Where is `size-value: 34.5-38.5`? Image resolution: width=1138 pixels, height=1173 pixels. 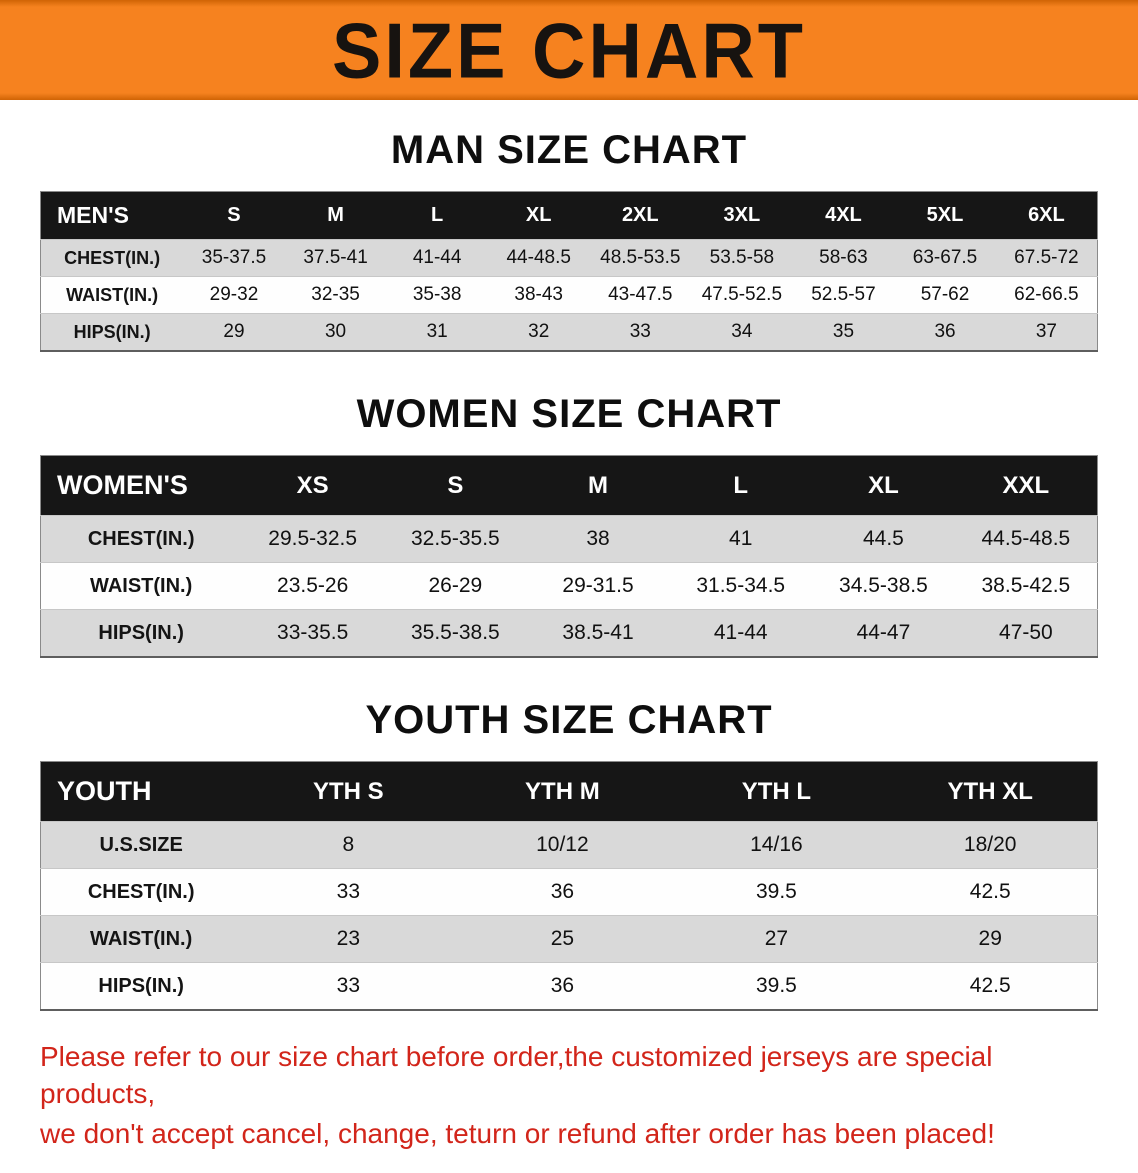
size-value: 34.5-38.5 is located at coordinates (883, 585).